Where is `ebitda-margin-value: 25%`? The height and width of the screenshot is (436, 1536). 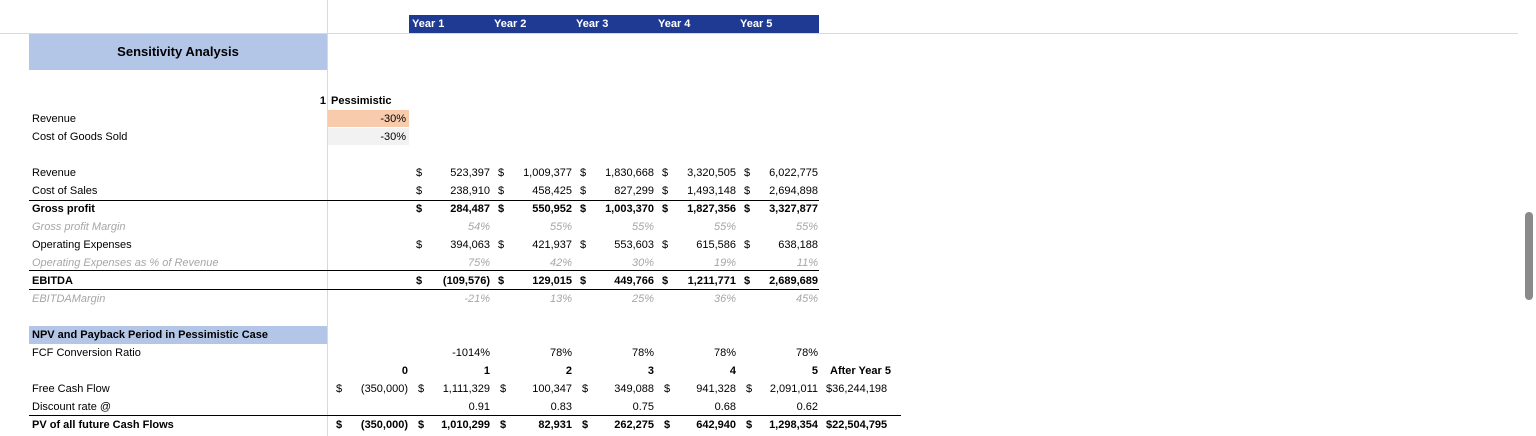 ebitda-margin-value: 25% is located at coordinates (642, 299).